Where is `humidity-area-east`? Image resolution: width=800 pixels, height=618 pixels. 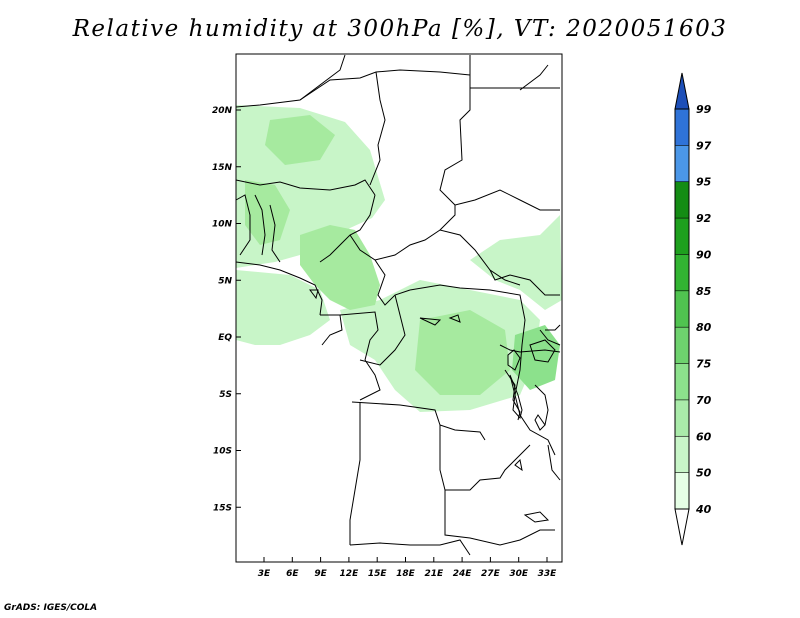
humidity-area-east is located at coordinates (516, 262).